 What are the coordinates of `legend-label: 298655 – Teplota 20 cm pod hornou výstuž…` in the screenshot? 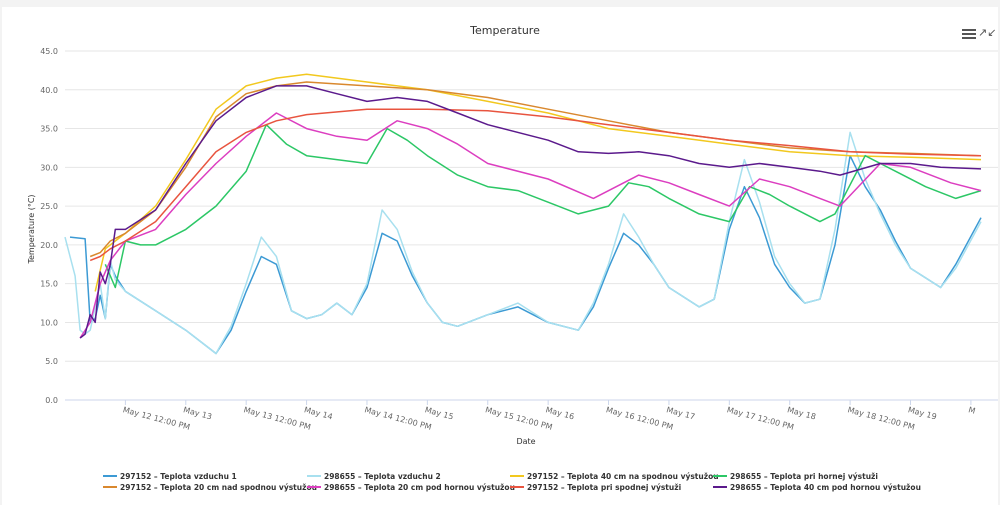 It's located at (419, 487).